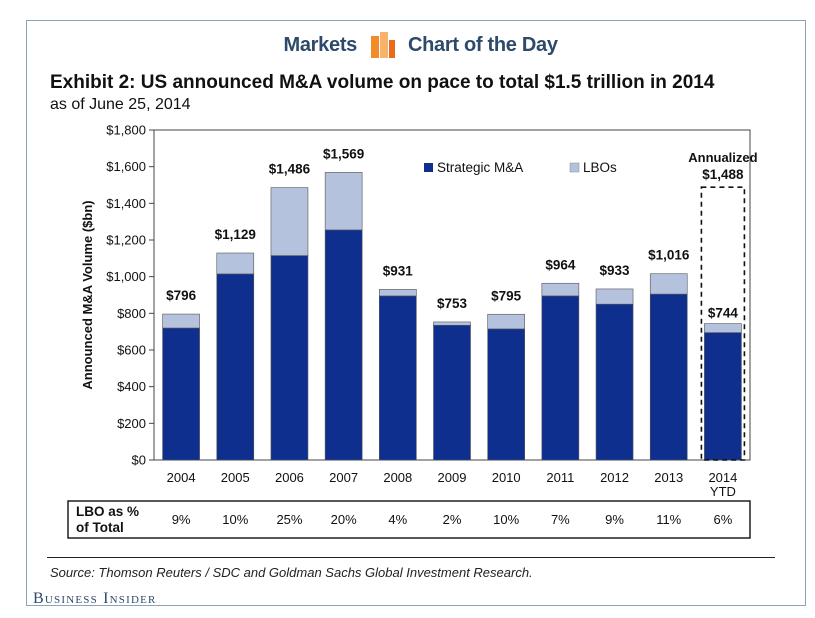 Image resolution: width=815 pixels, height=618 pixels. Describe the element at coordinates (100, 527) in the screenshot. I see `lbo-row-label-line2: of Total` at that location.